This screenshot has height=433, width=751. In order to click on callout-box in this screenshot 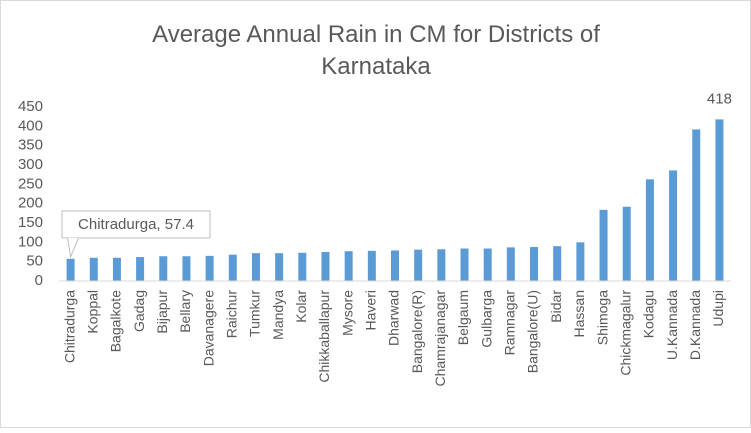, I will do `click(136, 224)`.